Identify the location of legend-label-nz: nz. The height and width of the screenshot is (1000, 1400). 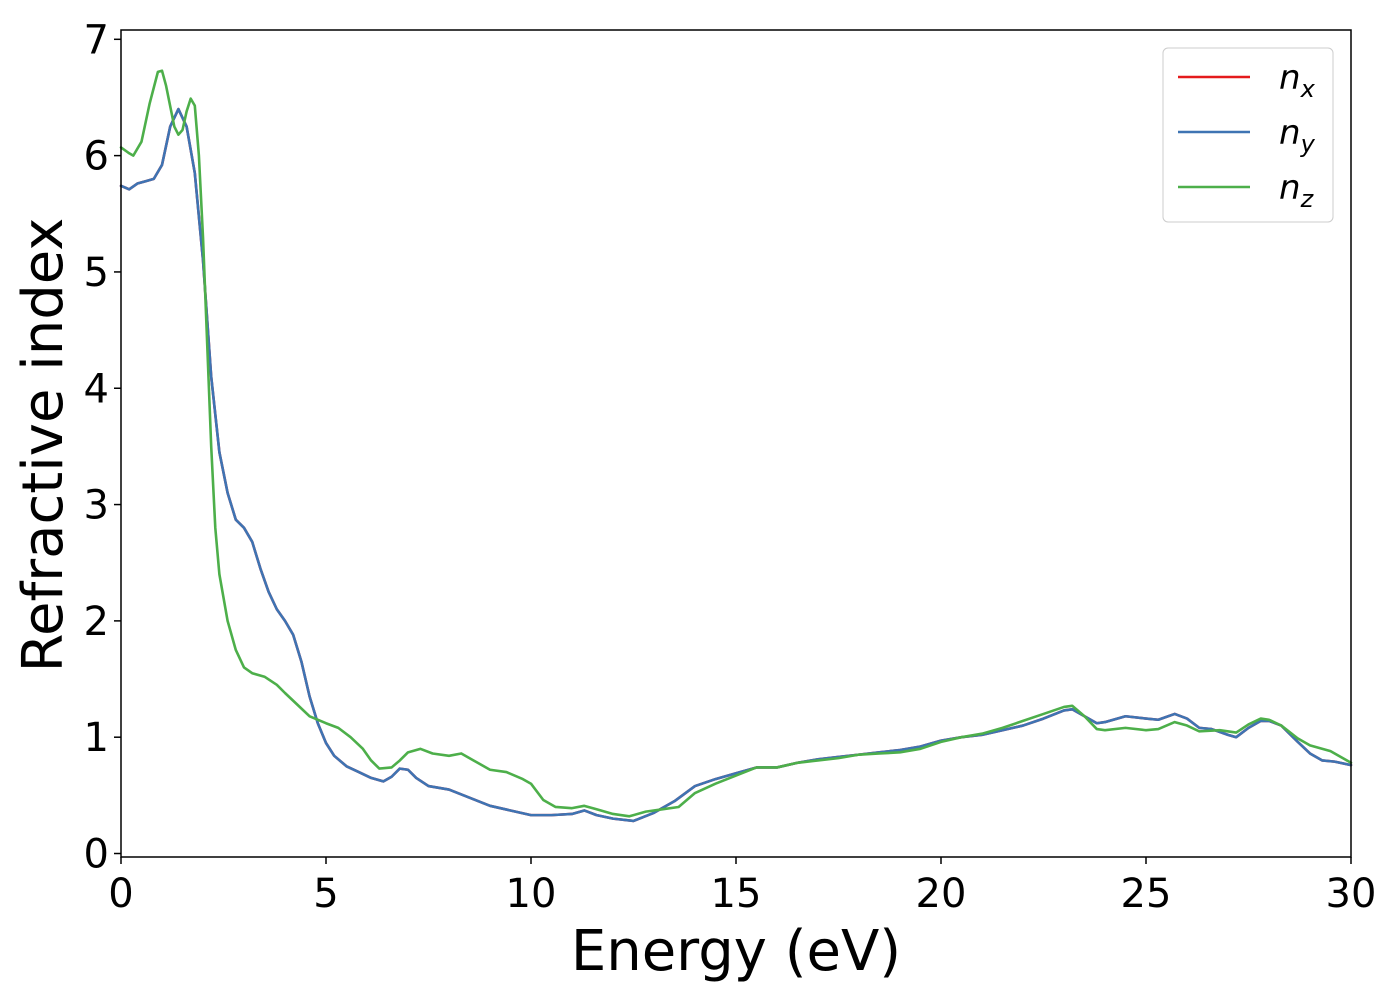
(1297, 190).